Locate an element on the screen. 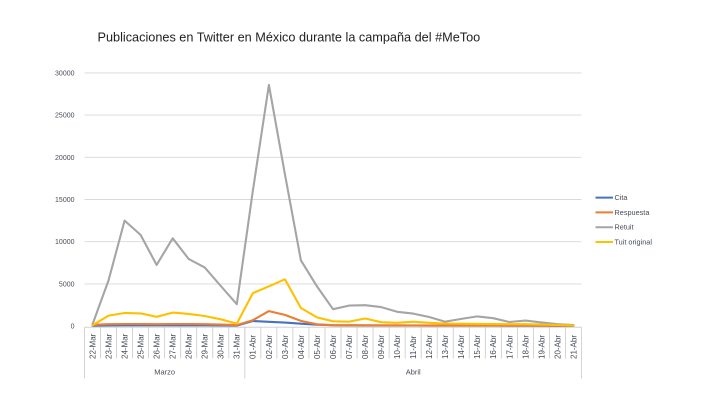 The width and height of the screenshot is (720, 410). svg-text: 01-Abr is located at coordinates (253, 347).